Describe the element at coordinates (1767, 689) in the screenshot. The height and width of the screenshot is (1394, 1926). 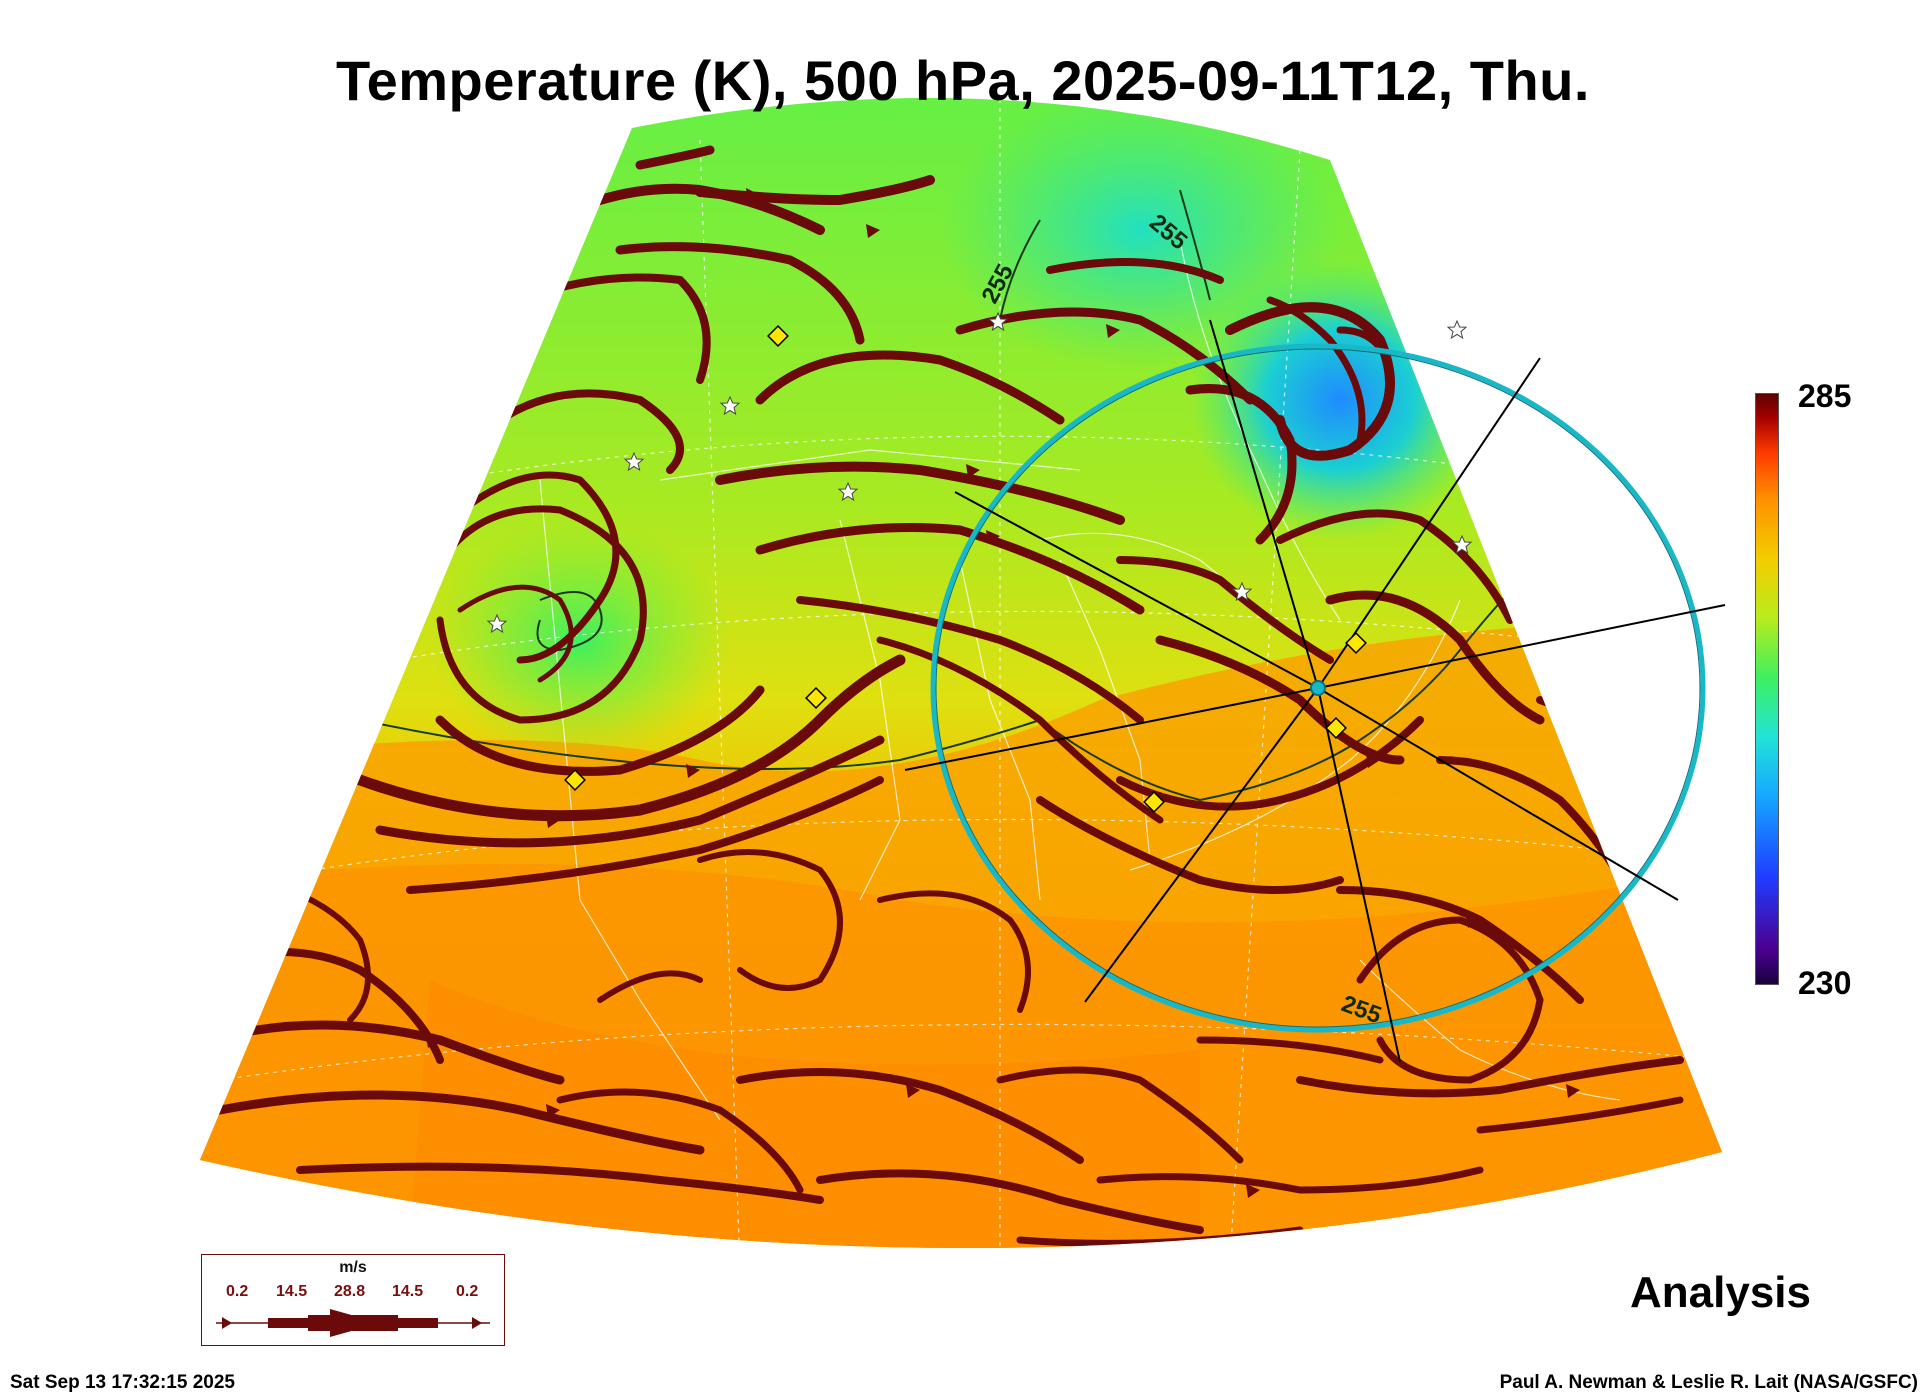
I see `colorbar` at that location.